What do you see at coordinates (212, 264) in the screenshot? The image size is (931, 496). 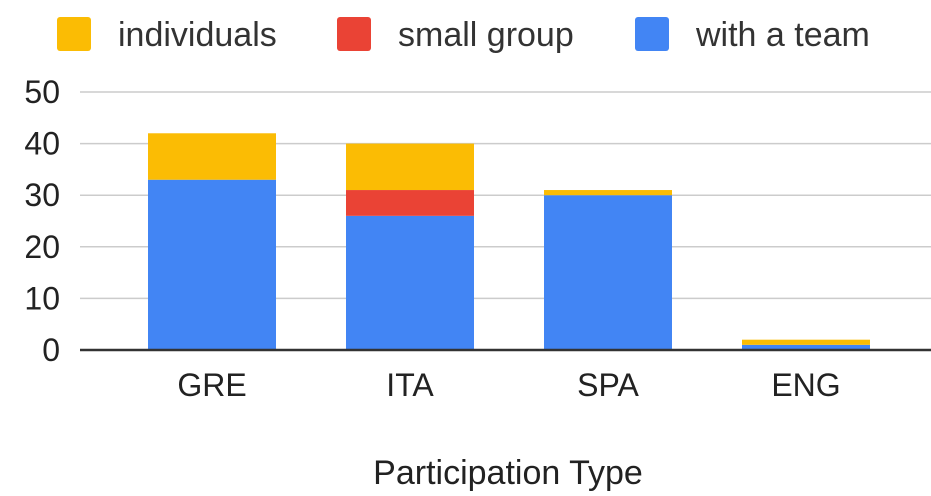 I see `bar-gre-with-a-team` at bounding box center [212, 264].